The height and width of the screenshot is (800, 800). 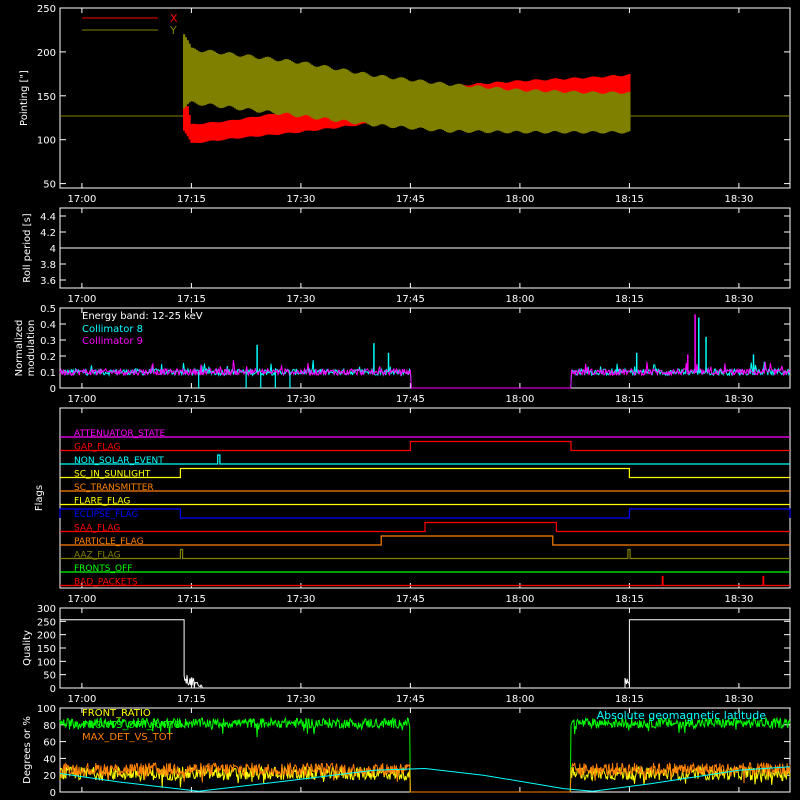 What do you see at coordinates (106, 583) in the screenshot?
I see `flag-label: BAD_PACKETS` at bounding box center [106, 583].